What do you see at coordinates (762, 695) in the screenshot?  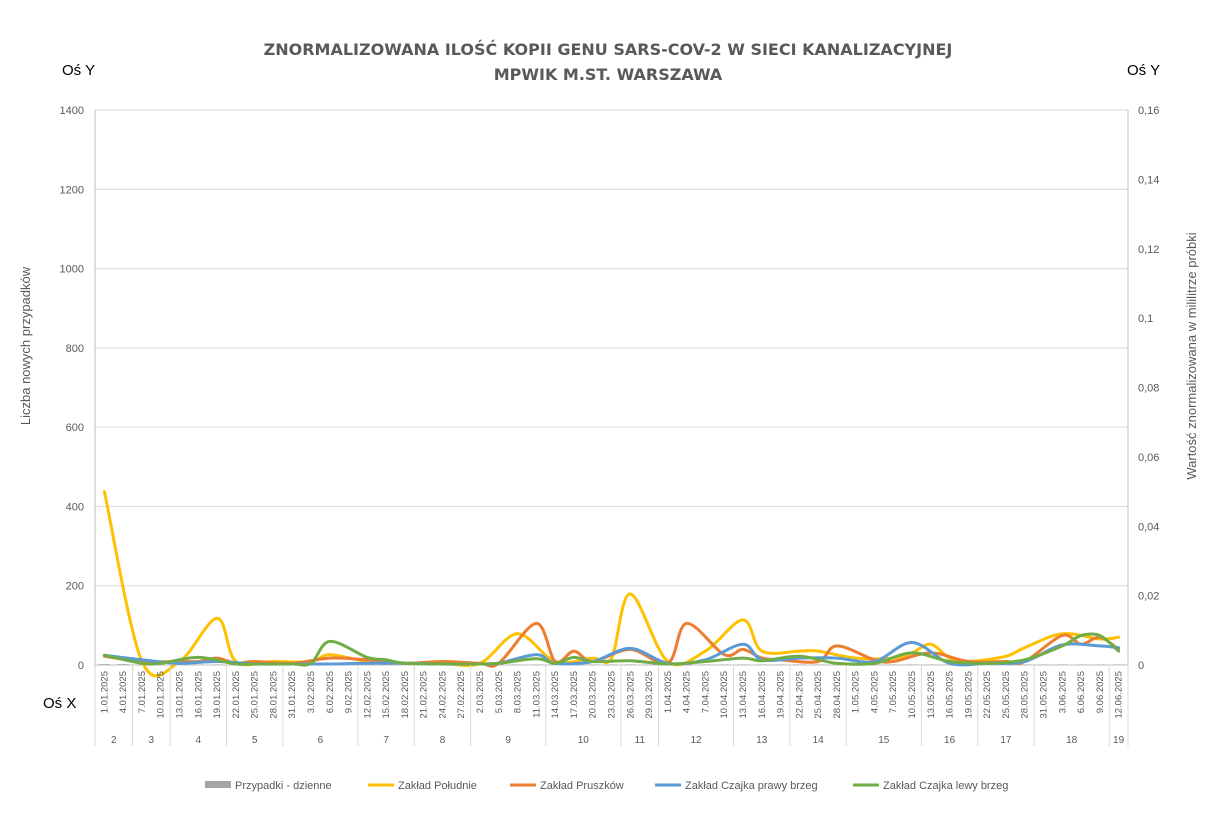 I see `x-tick-label: 16.04.2025` at bounding box center [762, 695].